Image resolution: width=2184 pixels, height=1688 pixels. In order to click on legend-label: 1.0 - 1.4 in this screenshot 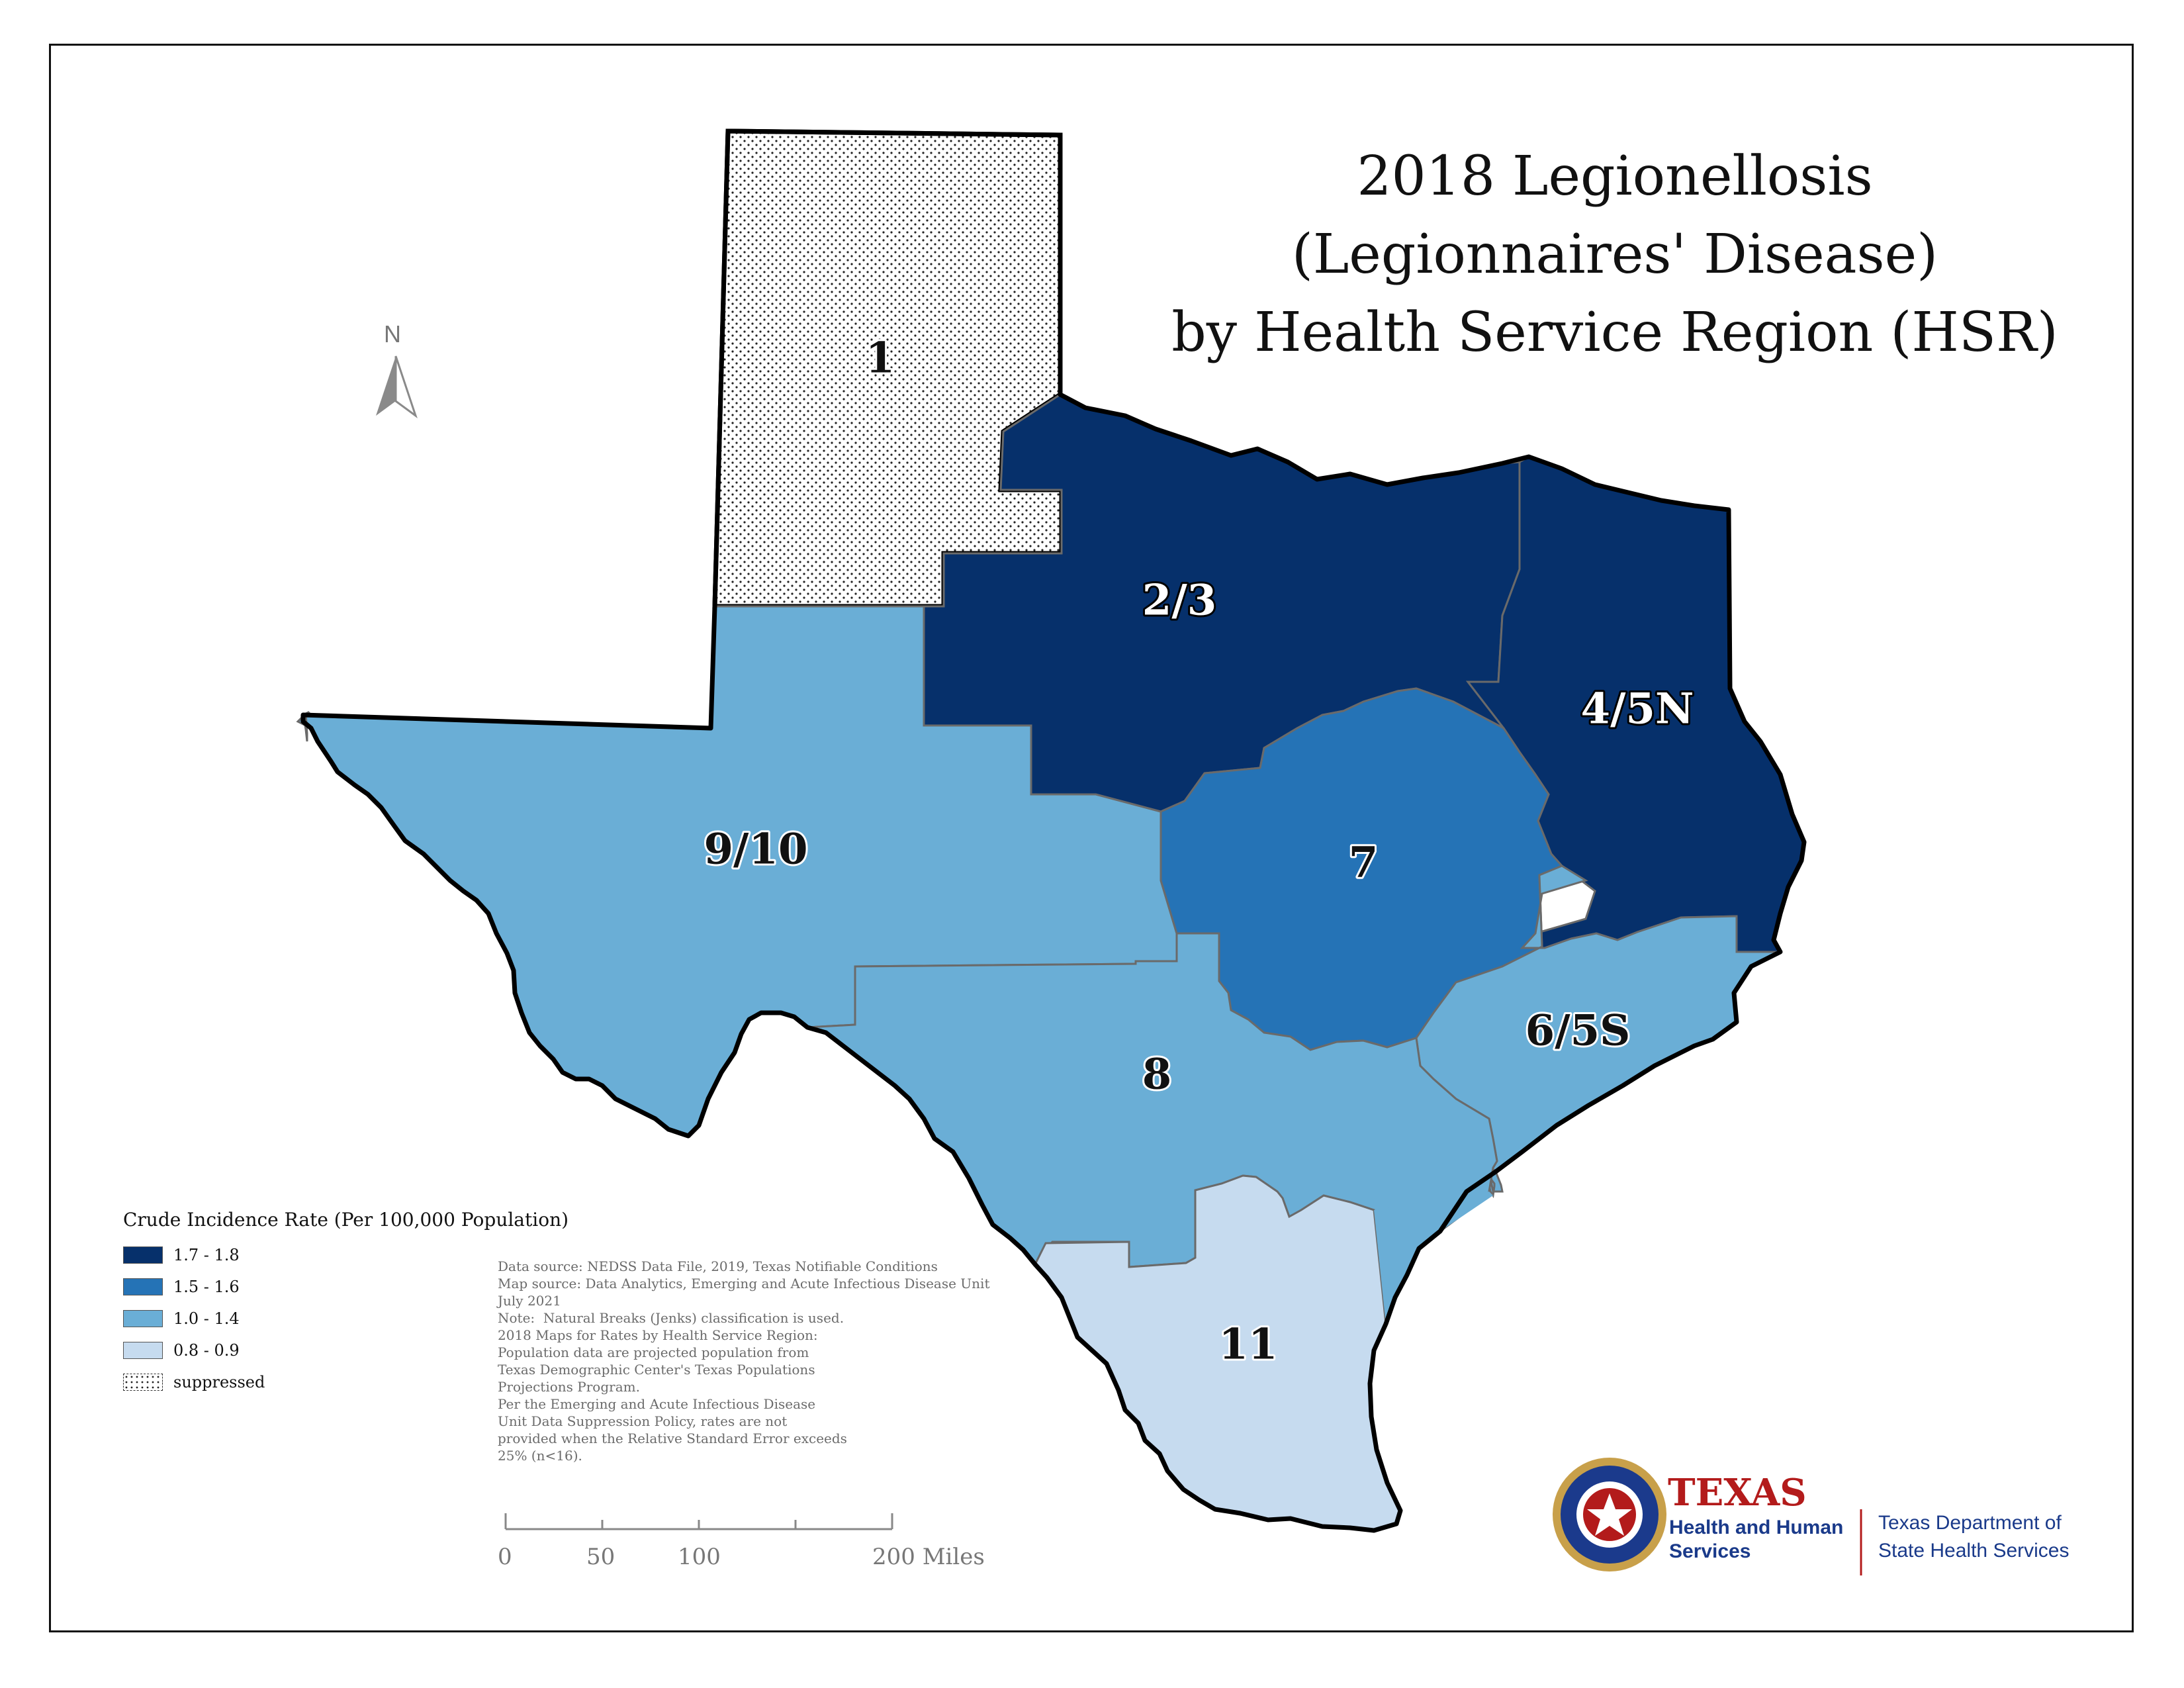, I will do `click(207, 1318)`.